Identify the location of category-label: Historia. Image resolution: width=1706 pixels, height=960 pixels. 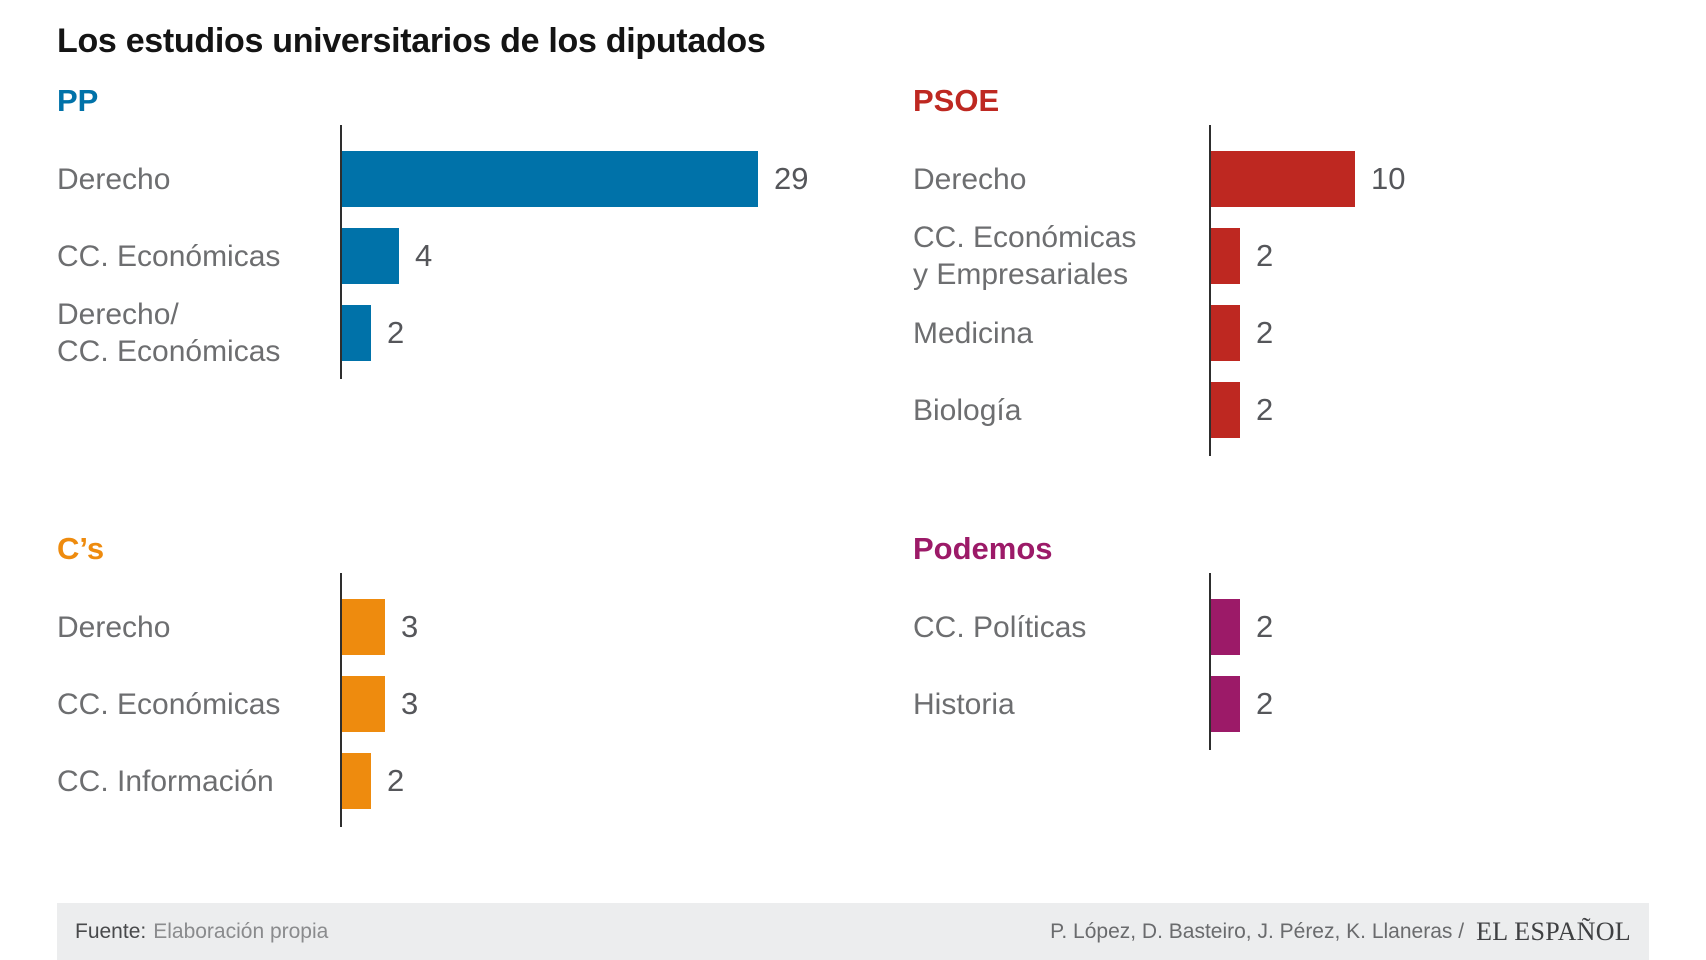
(964, 704).